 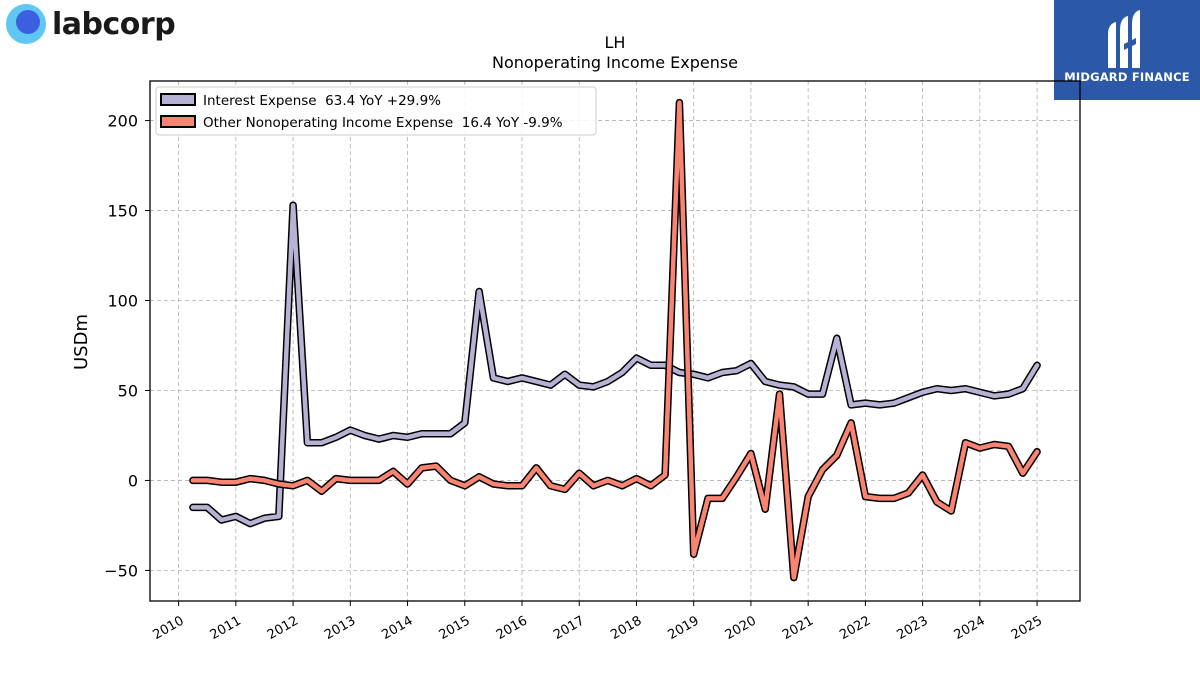 I want to click on x-tick-label: 2021, so click(x=798, y=628).